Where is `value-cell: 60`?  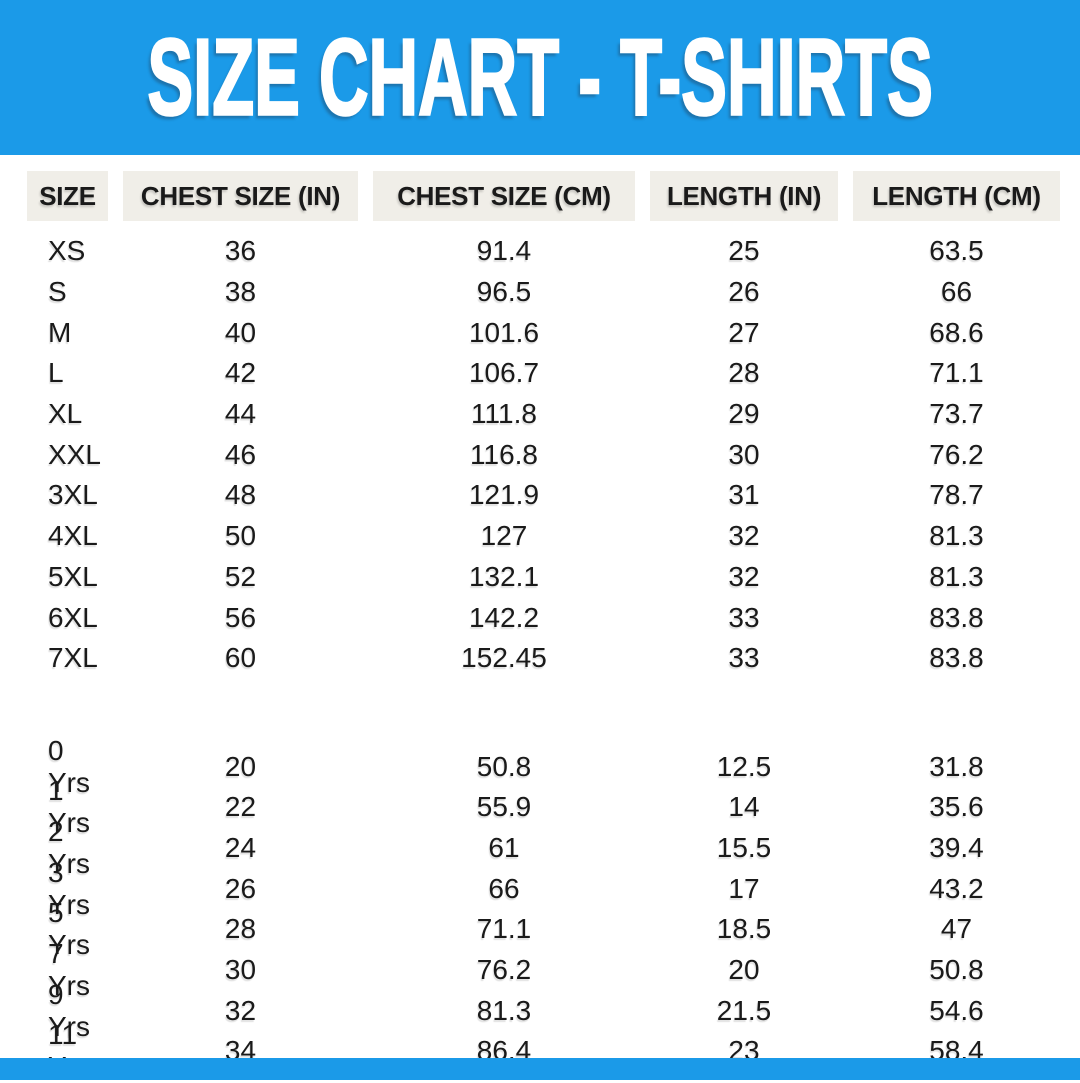 value-cell: 60 is located at coordinates (240, 658).